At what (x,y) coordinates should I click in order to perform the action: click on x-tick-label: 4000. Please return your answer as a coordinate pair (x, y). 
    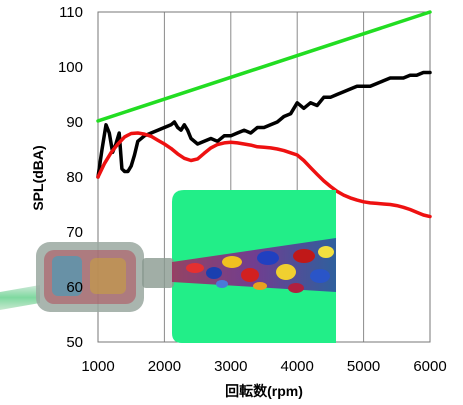
    Looking at the image, I should click on (297, 366).